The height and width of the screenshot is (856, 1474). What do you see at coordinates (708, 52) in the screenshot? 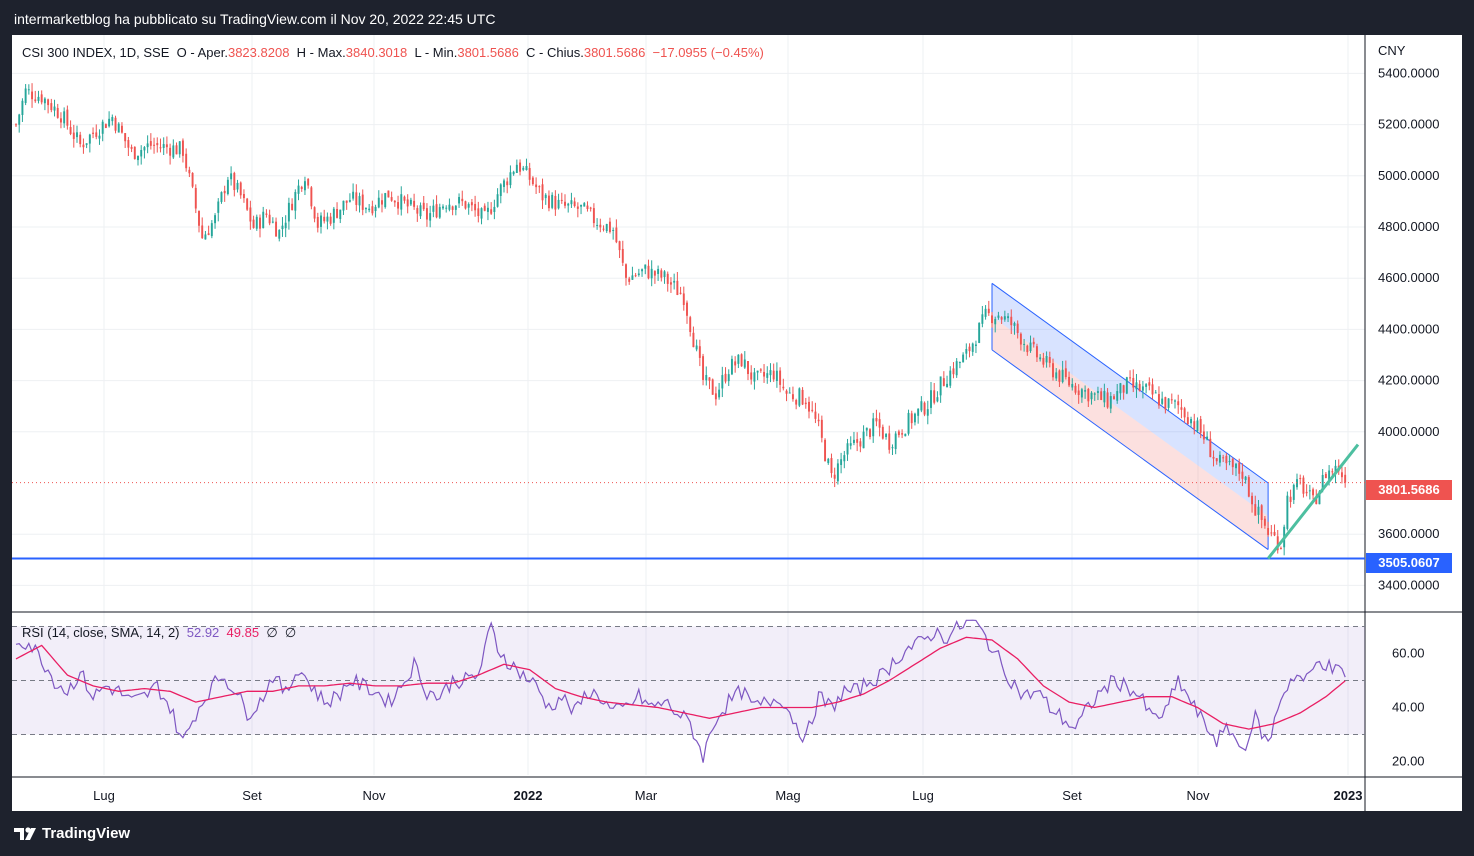
I see `change-value: −17.0955 (−0.45%)` at bounding box center [708, 52].